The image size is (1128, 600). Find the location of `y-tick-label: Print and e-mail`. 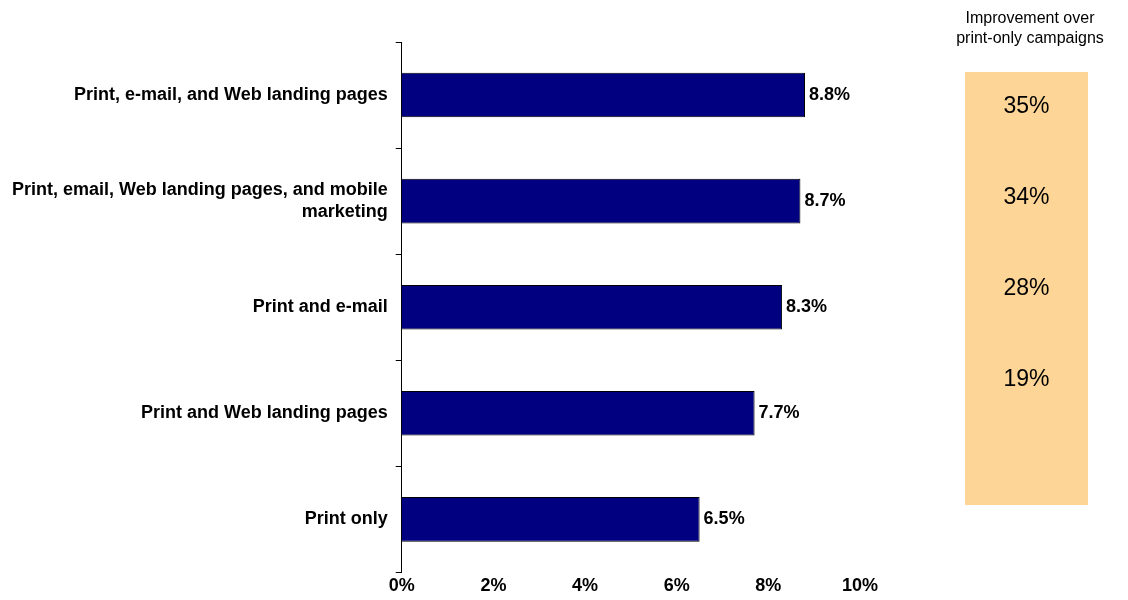

y-tick-label: Print and e-mail is located at coordinates (320, 306).